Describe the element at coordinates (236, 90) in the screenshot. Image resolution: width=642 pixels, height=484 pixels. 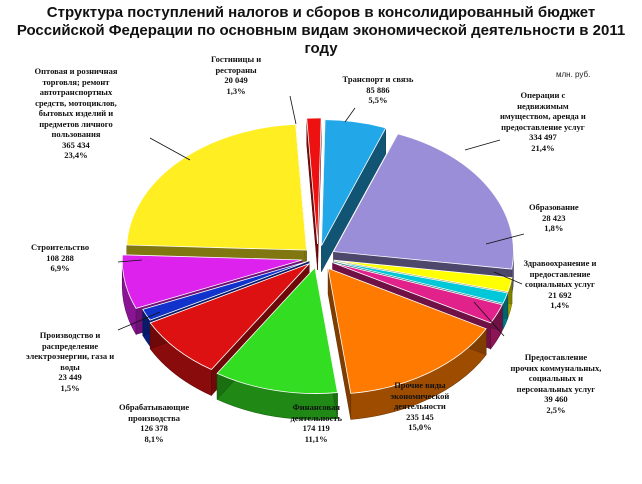
I see `slice-percent: 1,3%` at that location.